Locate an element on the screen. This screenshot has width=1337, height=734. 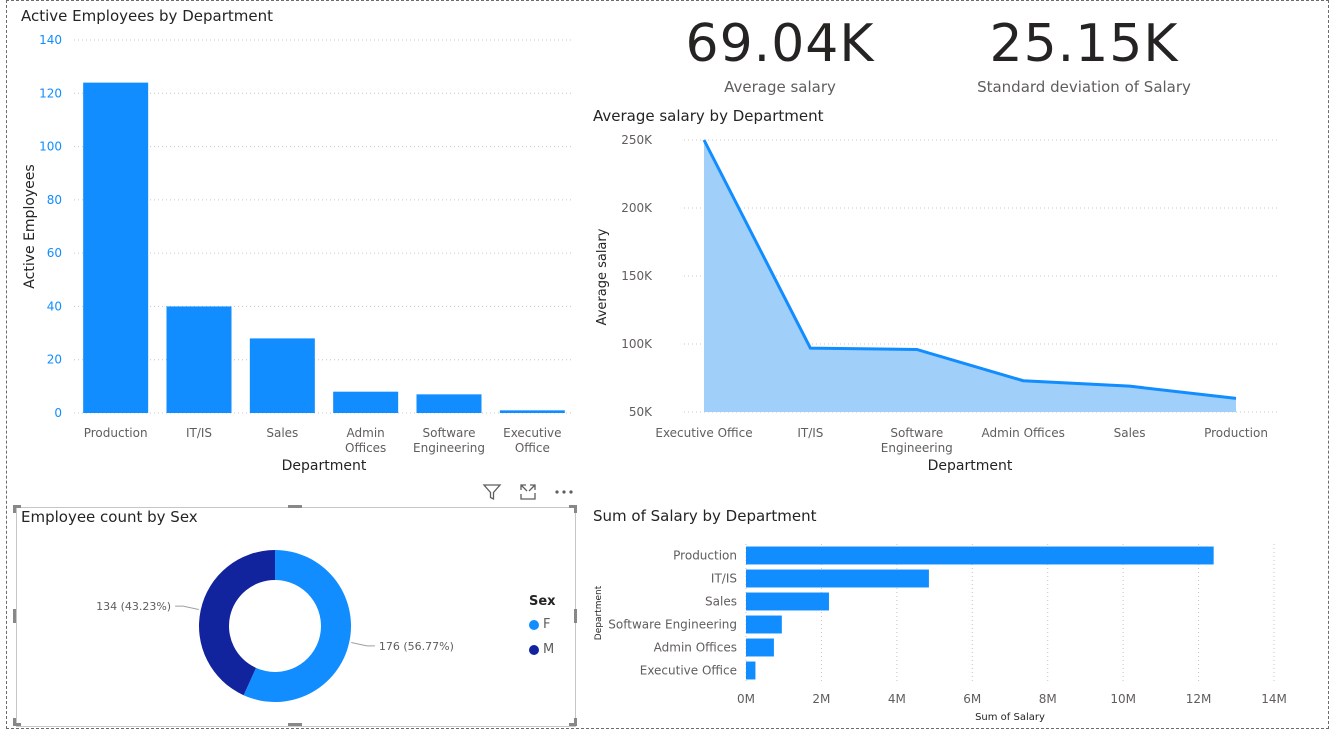
data-label: 176 (56.77%) is located at coordinates (416, 646).